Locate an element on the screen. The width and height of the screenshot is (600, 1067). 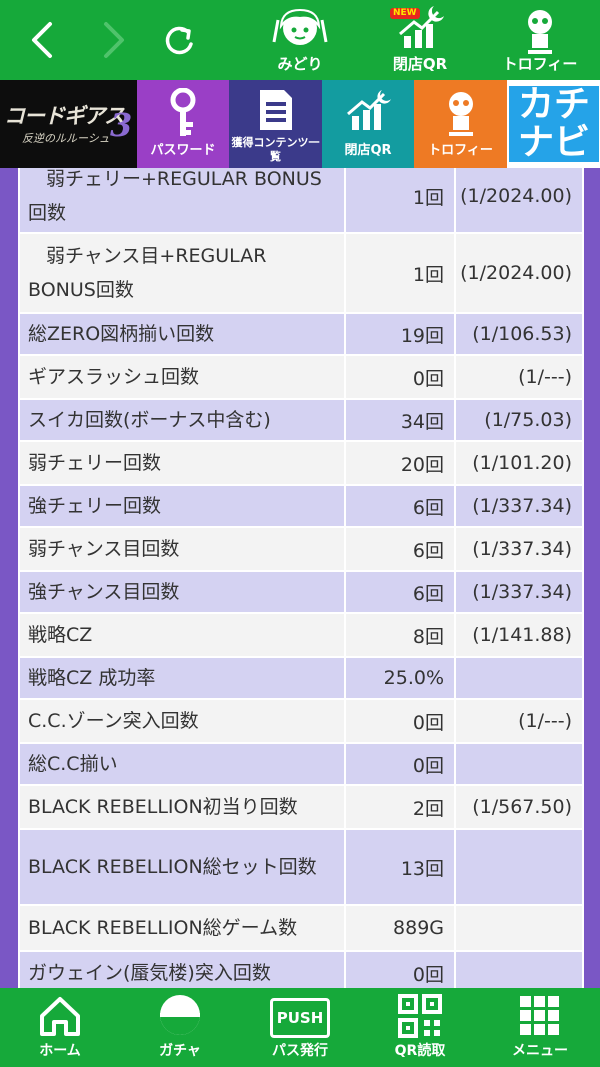
table-row: 弱チェリー+REGULAR BONUS回数 1回 (1/2024.00) is located at coordinates (301, 201).